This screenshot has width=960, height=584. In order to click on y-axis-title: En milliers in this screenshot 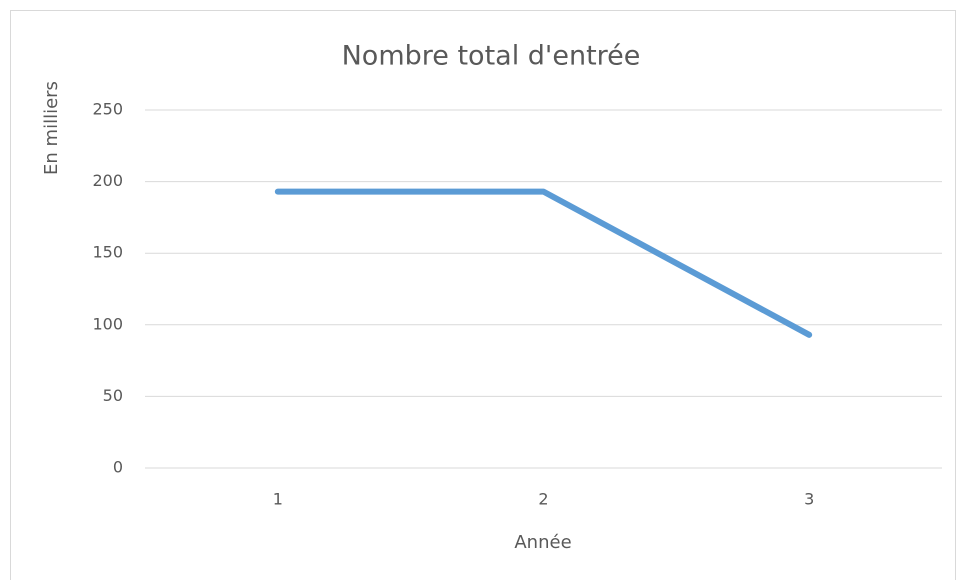, I will do `click(51, 128)`.